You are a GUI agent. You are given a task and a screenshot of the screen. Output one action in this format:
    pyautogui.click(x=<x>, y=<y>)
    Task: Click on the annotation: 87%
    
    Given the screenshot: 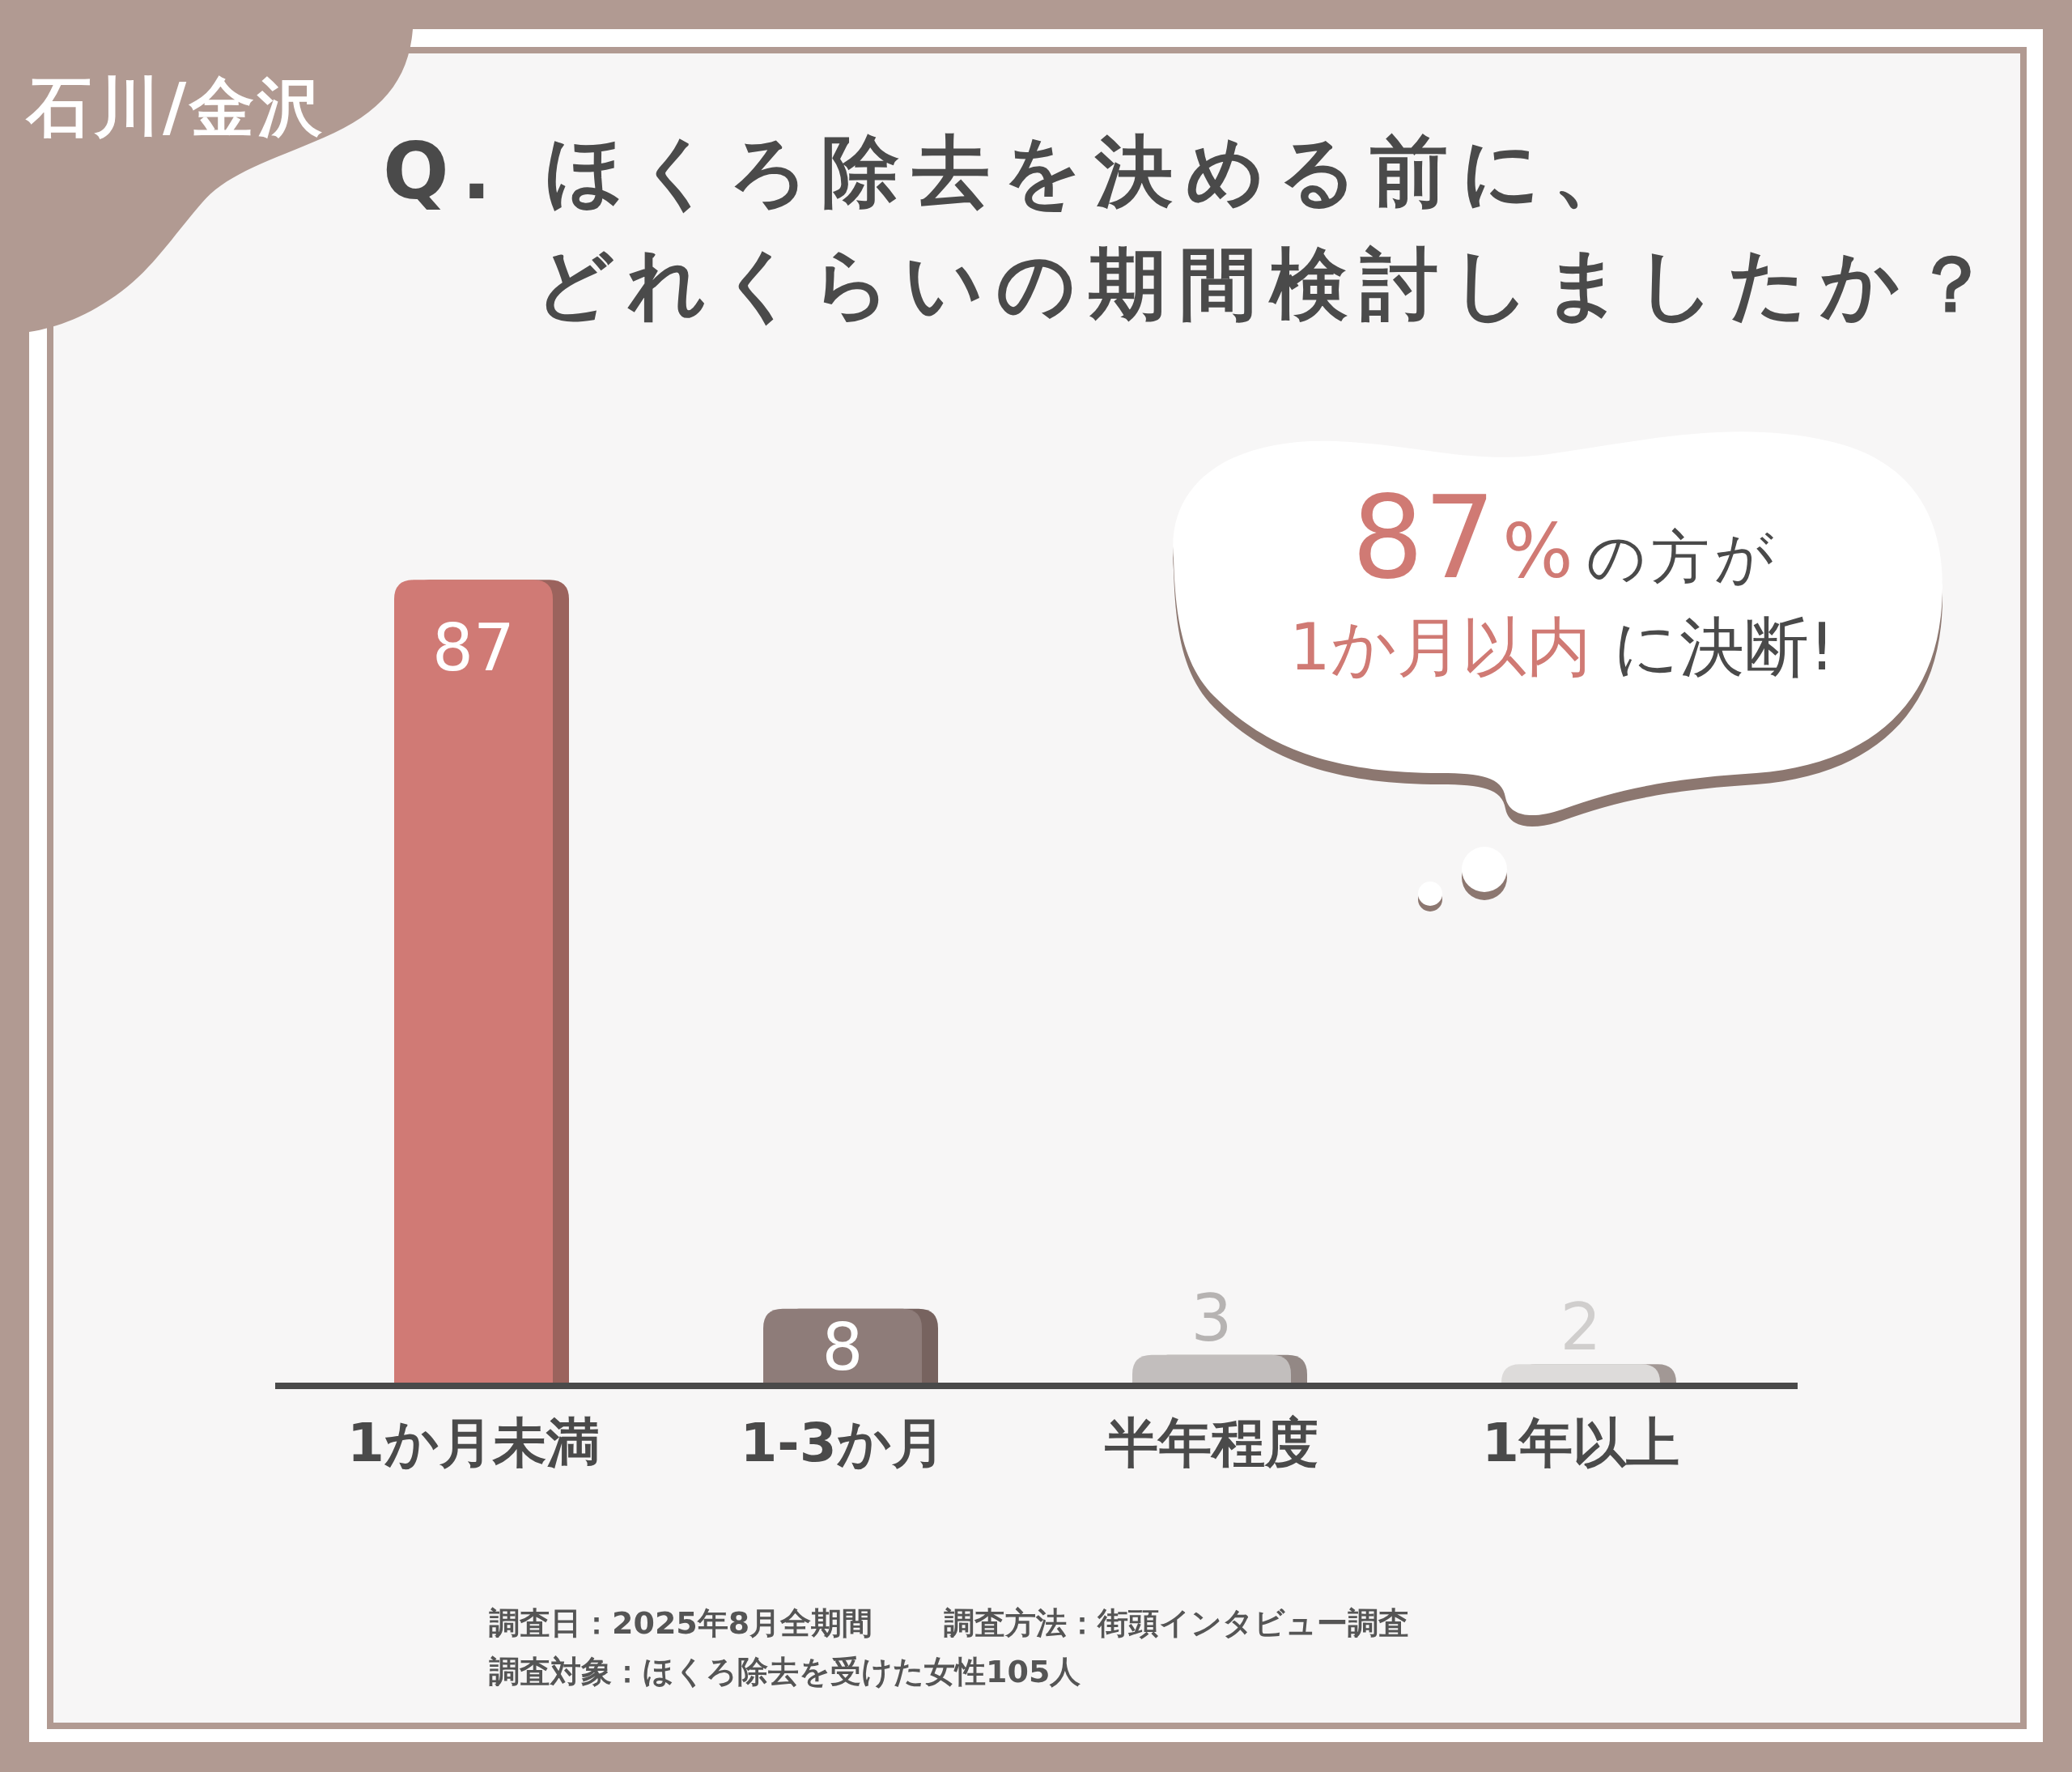 What is the action you would take?
    pyautogui.click(x=1462, y=538)
    